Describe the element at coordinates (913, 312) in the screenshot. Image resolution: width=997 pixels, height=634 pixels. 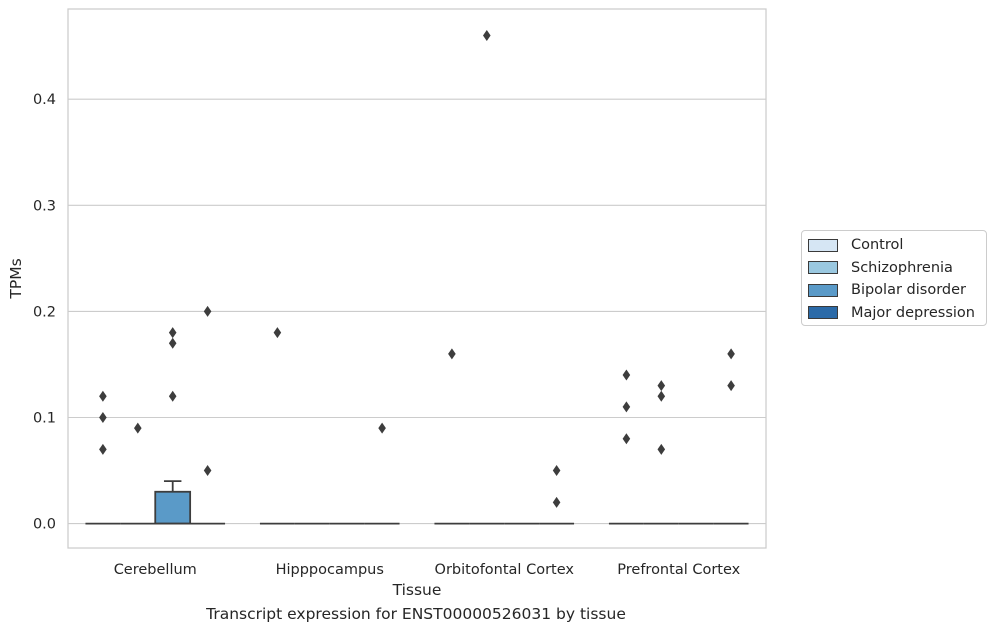
I see `legend-label-major-depression: Major depression` at that location.